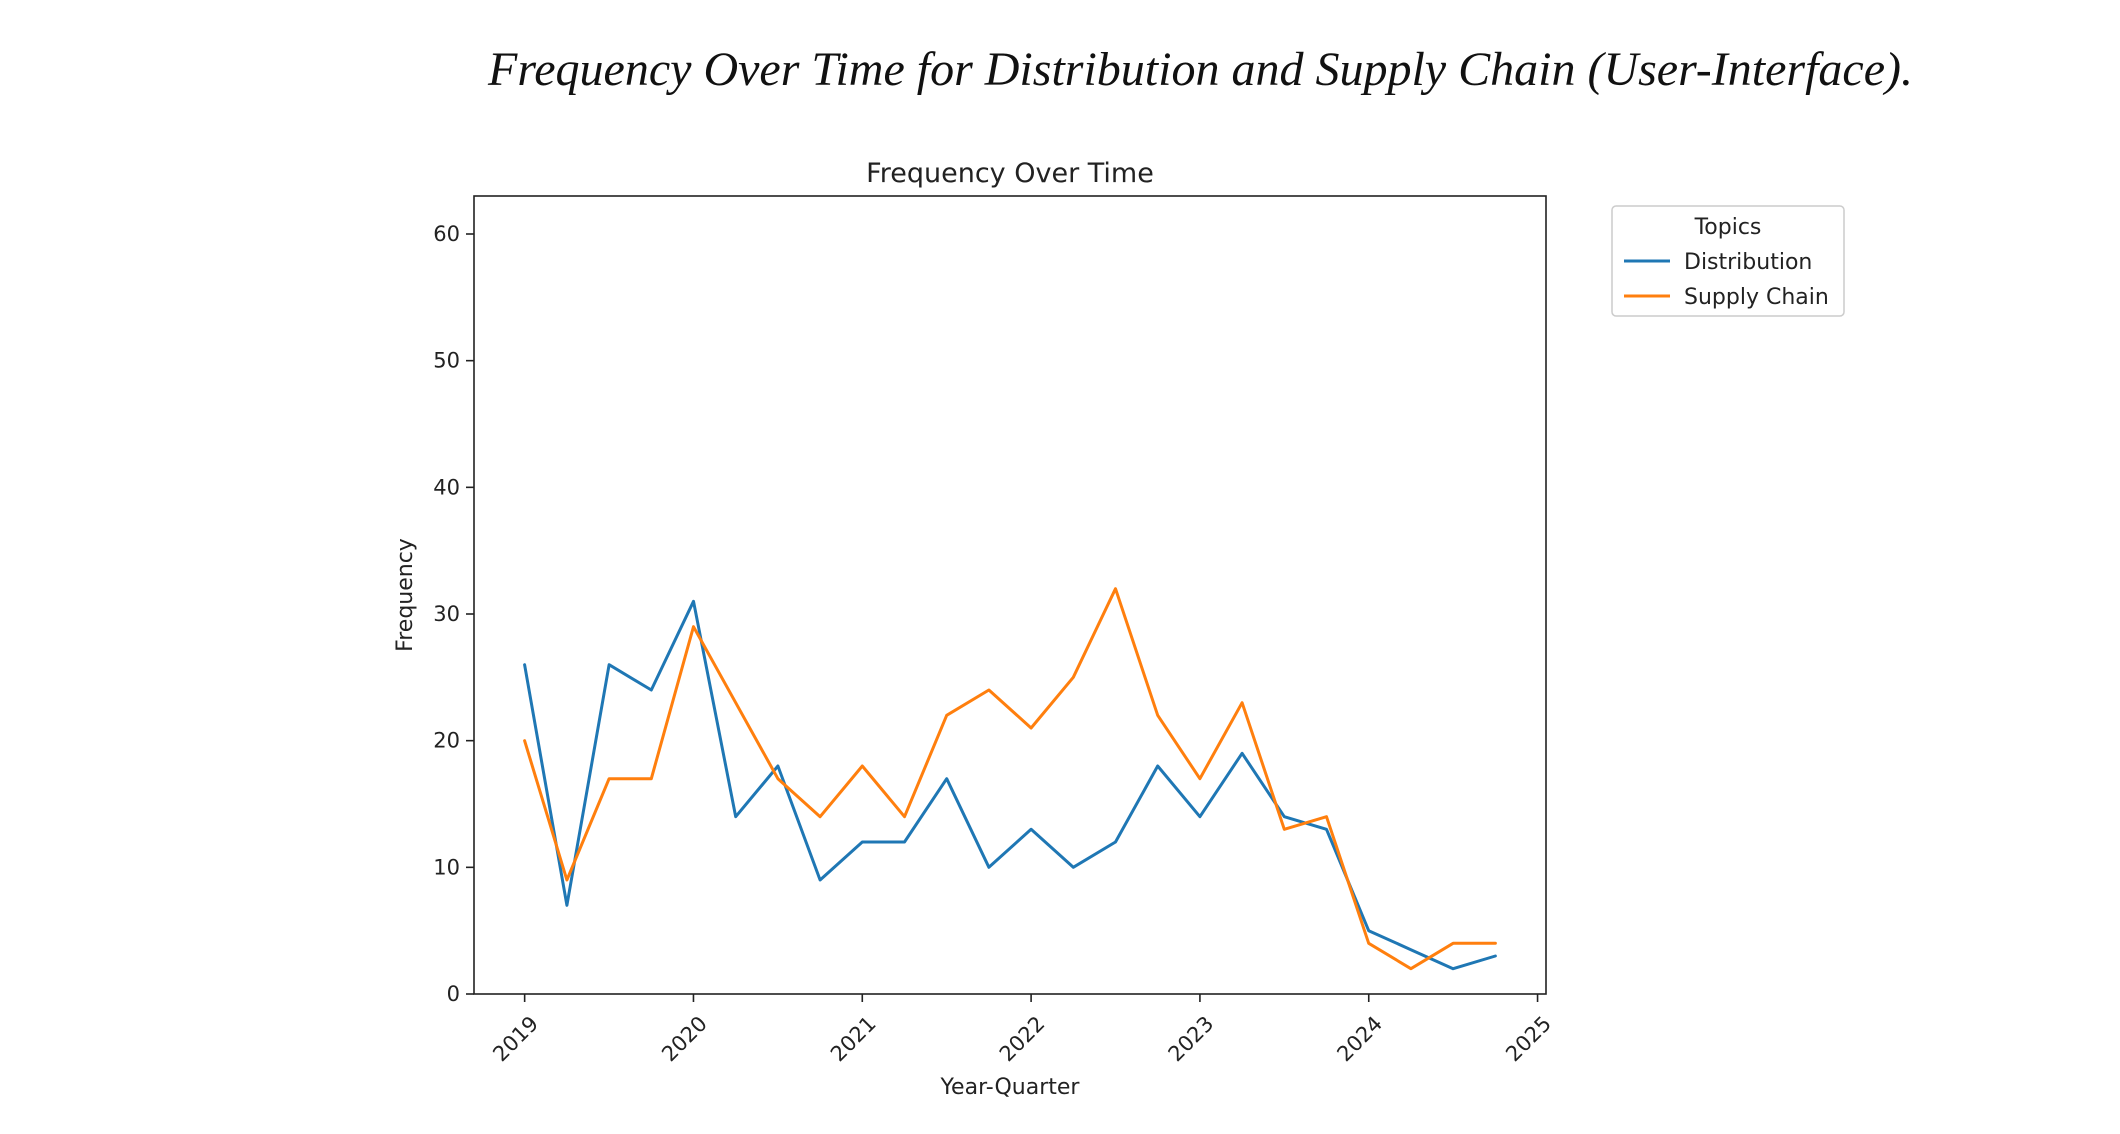  Describe the element at coordinates (1359, 1038) in the screenshot. I see `x-tick-label: 2024` at that location.